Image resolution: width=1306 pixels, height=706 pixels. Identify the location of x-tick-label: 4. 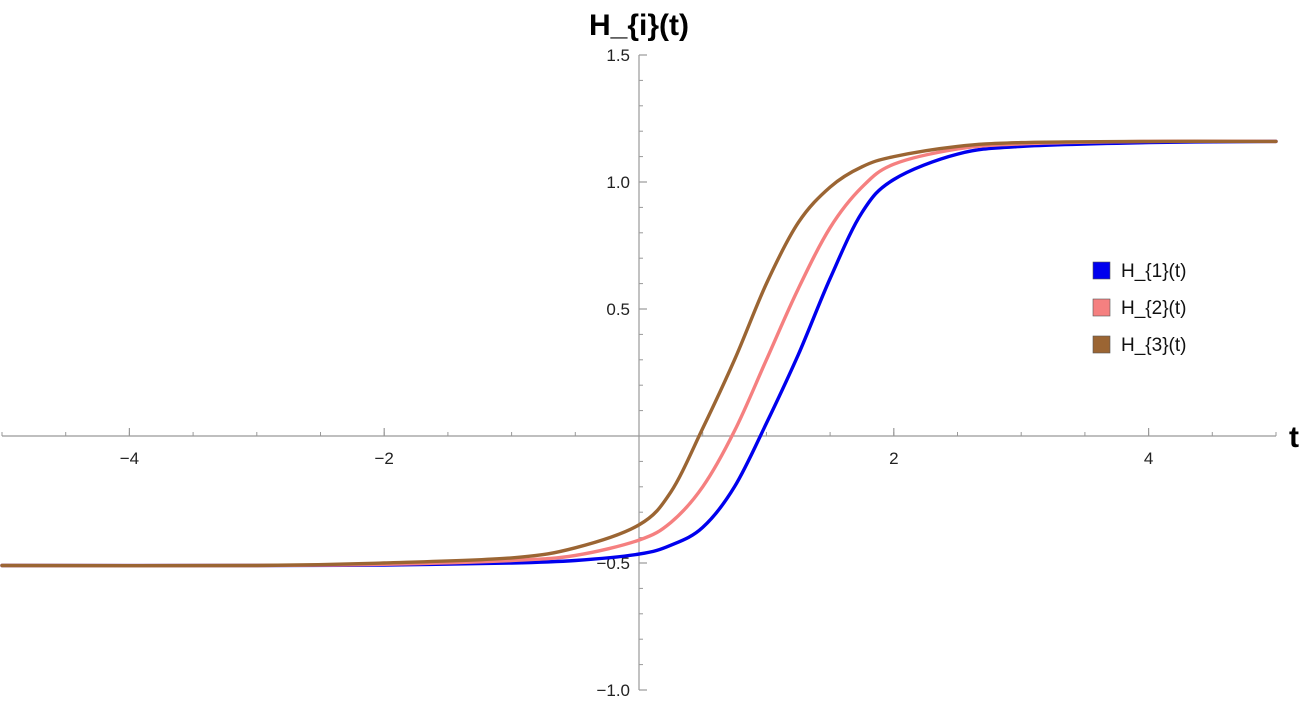
(1148, 458).